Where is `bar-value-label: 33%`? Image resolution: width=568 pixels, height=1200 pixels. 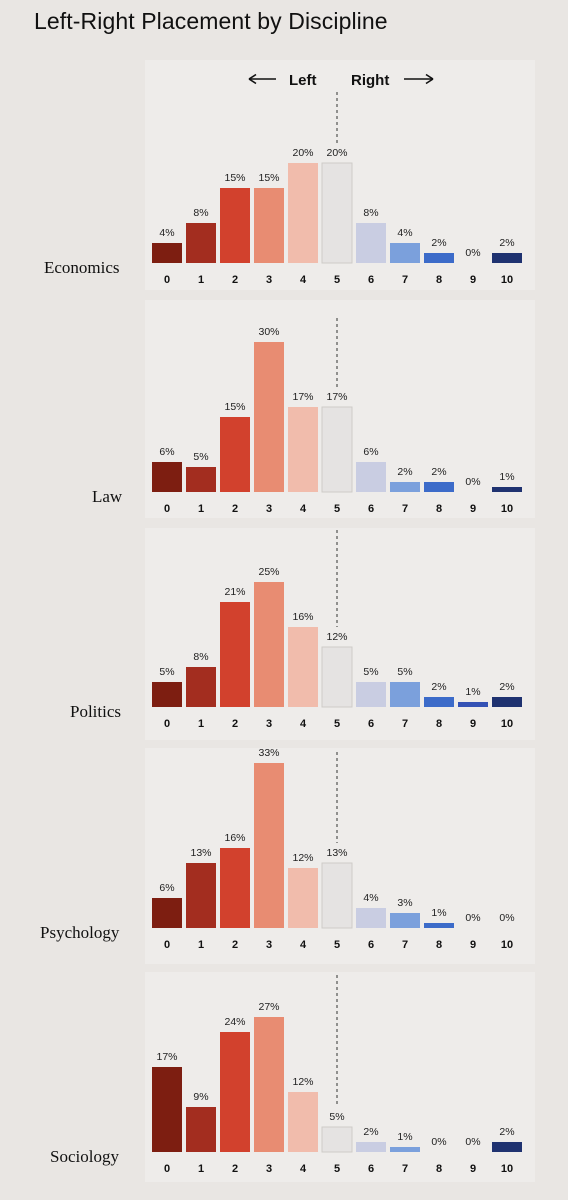 bar-value-label: 33% is located at coordinates (268, 753).